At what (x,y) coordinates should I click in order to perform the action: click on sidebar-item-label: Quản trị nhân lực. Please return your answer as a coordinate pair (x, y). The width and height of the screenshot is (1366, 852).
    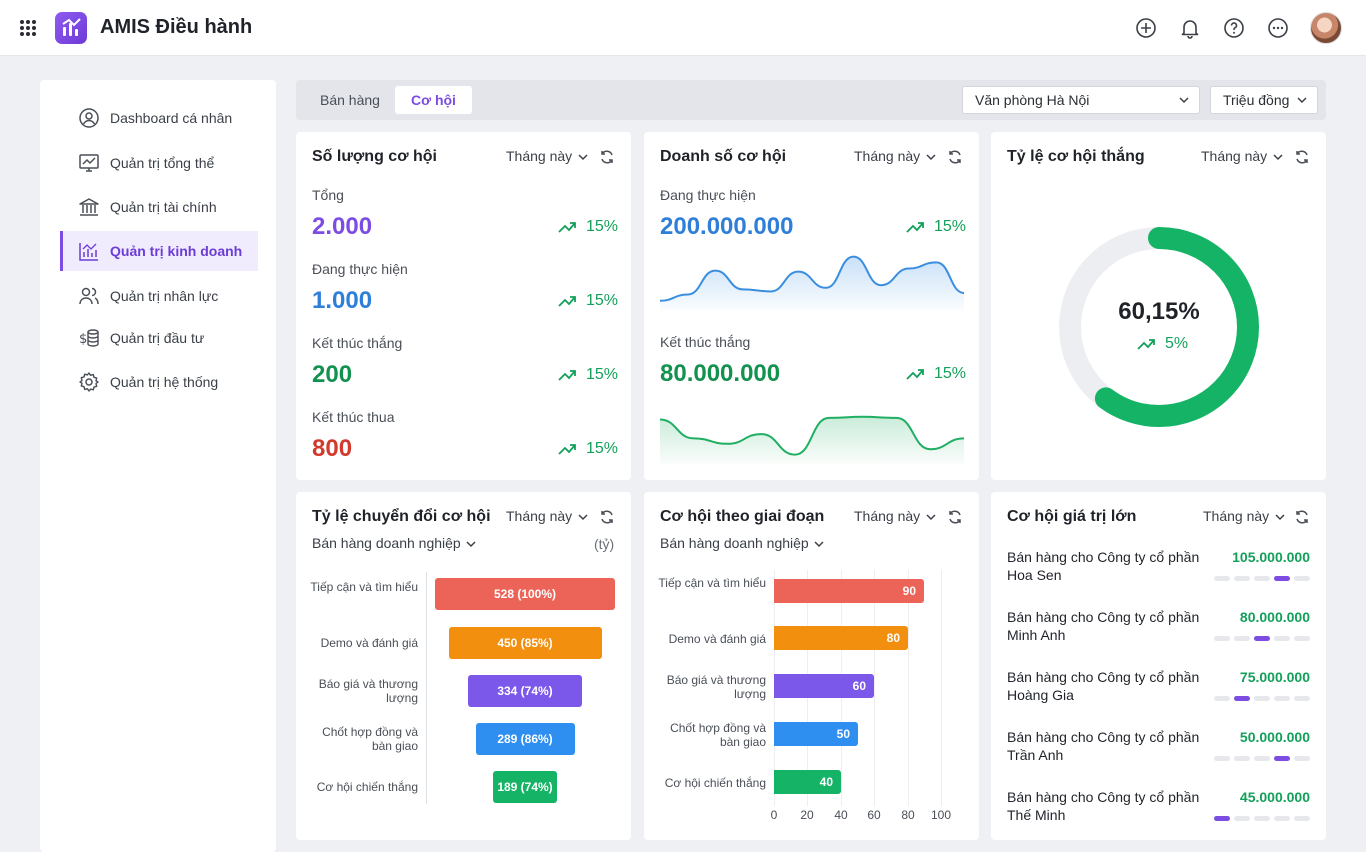
    Looking at the image, I should click on (164, 296).